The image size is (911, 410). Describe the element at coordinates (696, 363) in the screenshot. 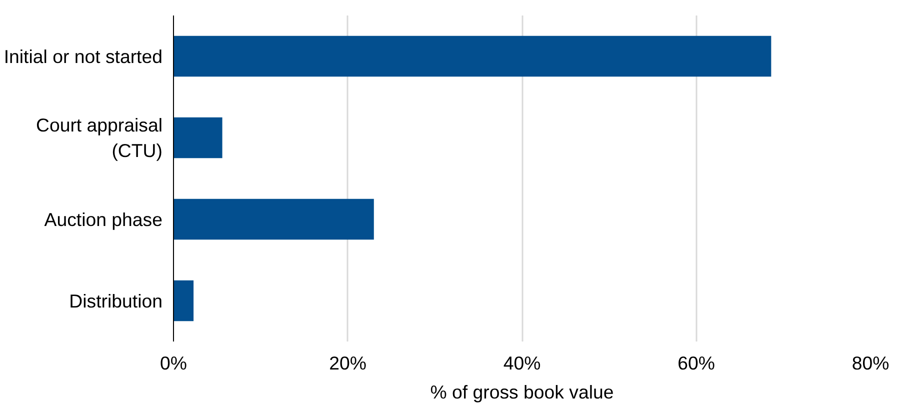

I see `x-tick-label: 60%` at that location.